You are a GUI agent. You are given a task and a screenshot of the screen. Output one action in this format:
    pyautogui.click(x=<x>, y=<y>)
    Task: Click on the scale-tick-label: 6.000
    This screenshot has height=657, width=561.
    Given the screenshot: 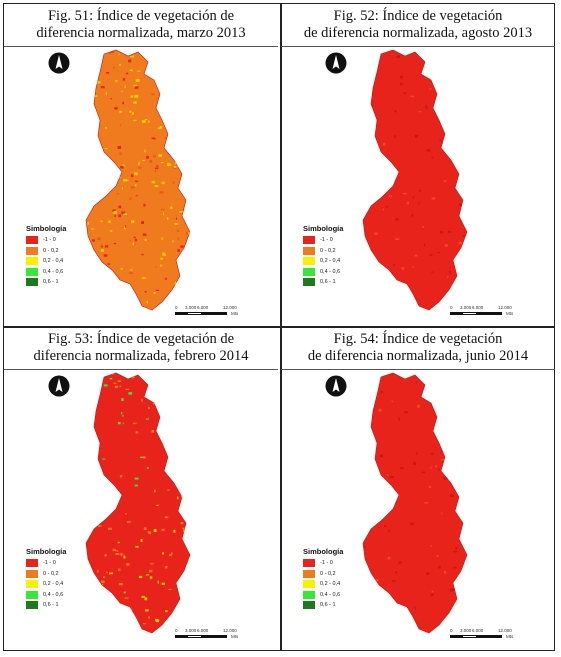 What is the action you would take?
    pyautogui.click(x=203, y=307)
    